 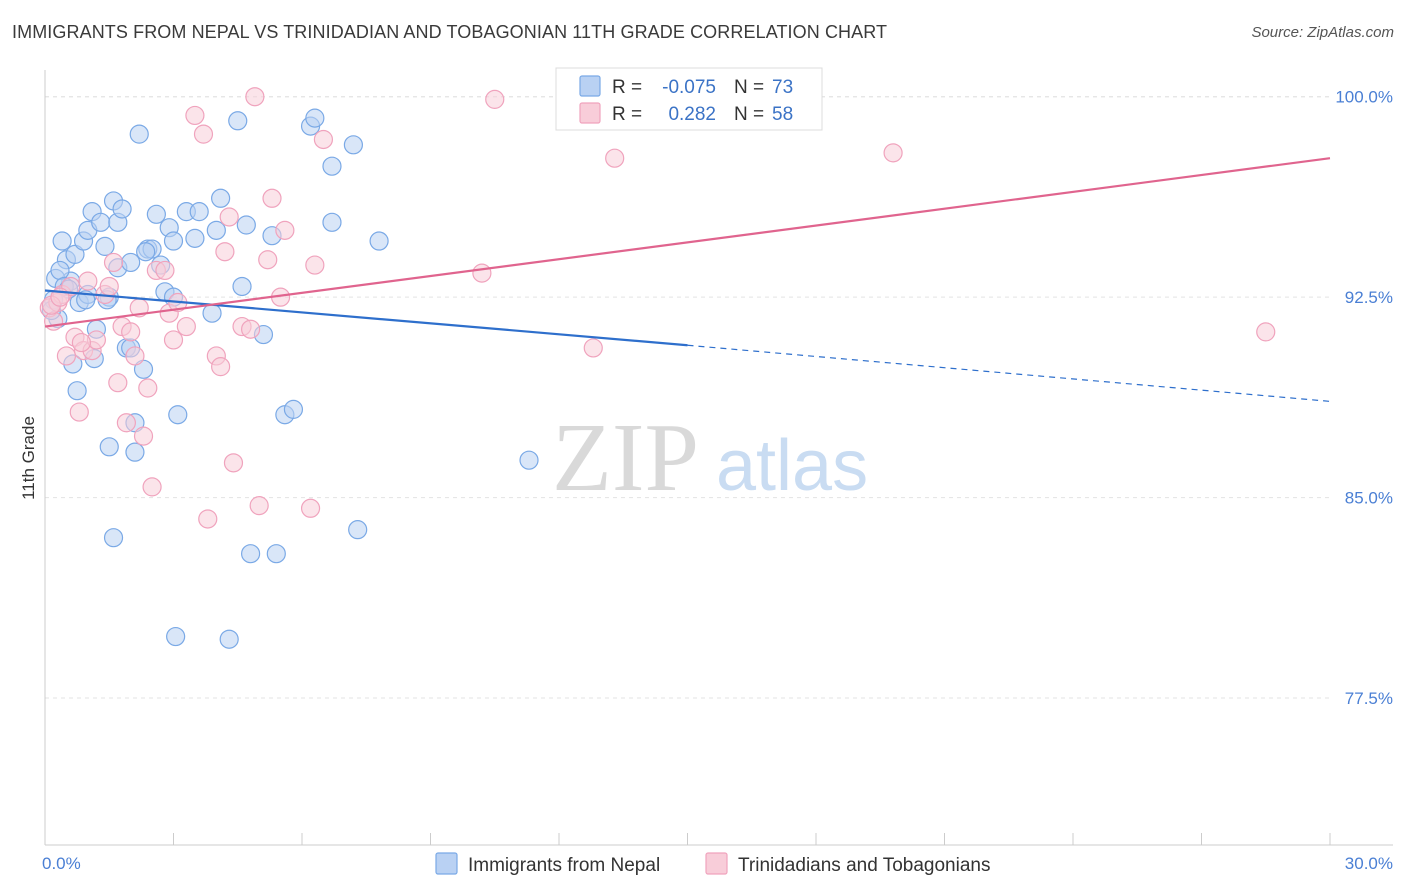 I want to click on legend-swatch-trinidad, so click(x=716, y=863).